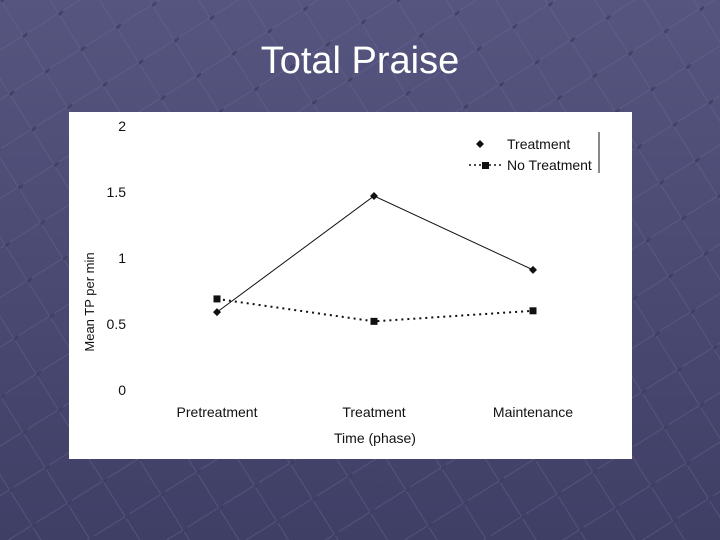 Image resolution: width=720 pixels, height=540 pixels. What do you see at coordinates (122, 126) in the screenshot?
I see `y-tick-label: 2` at bounding box center [122, 126].